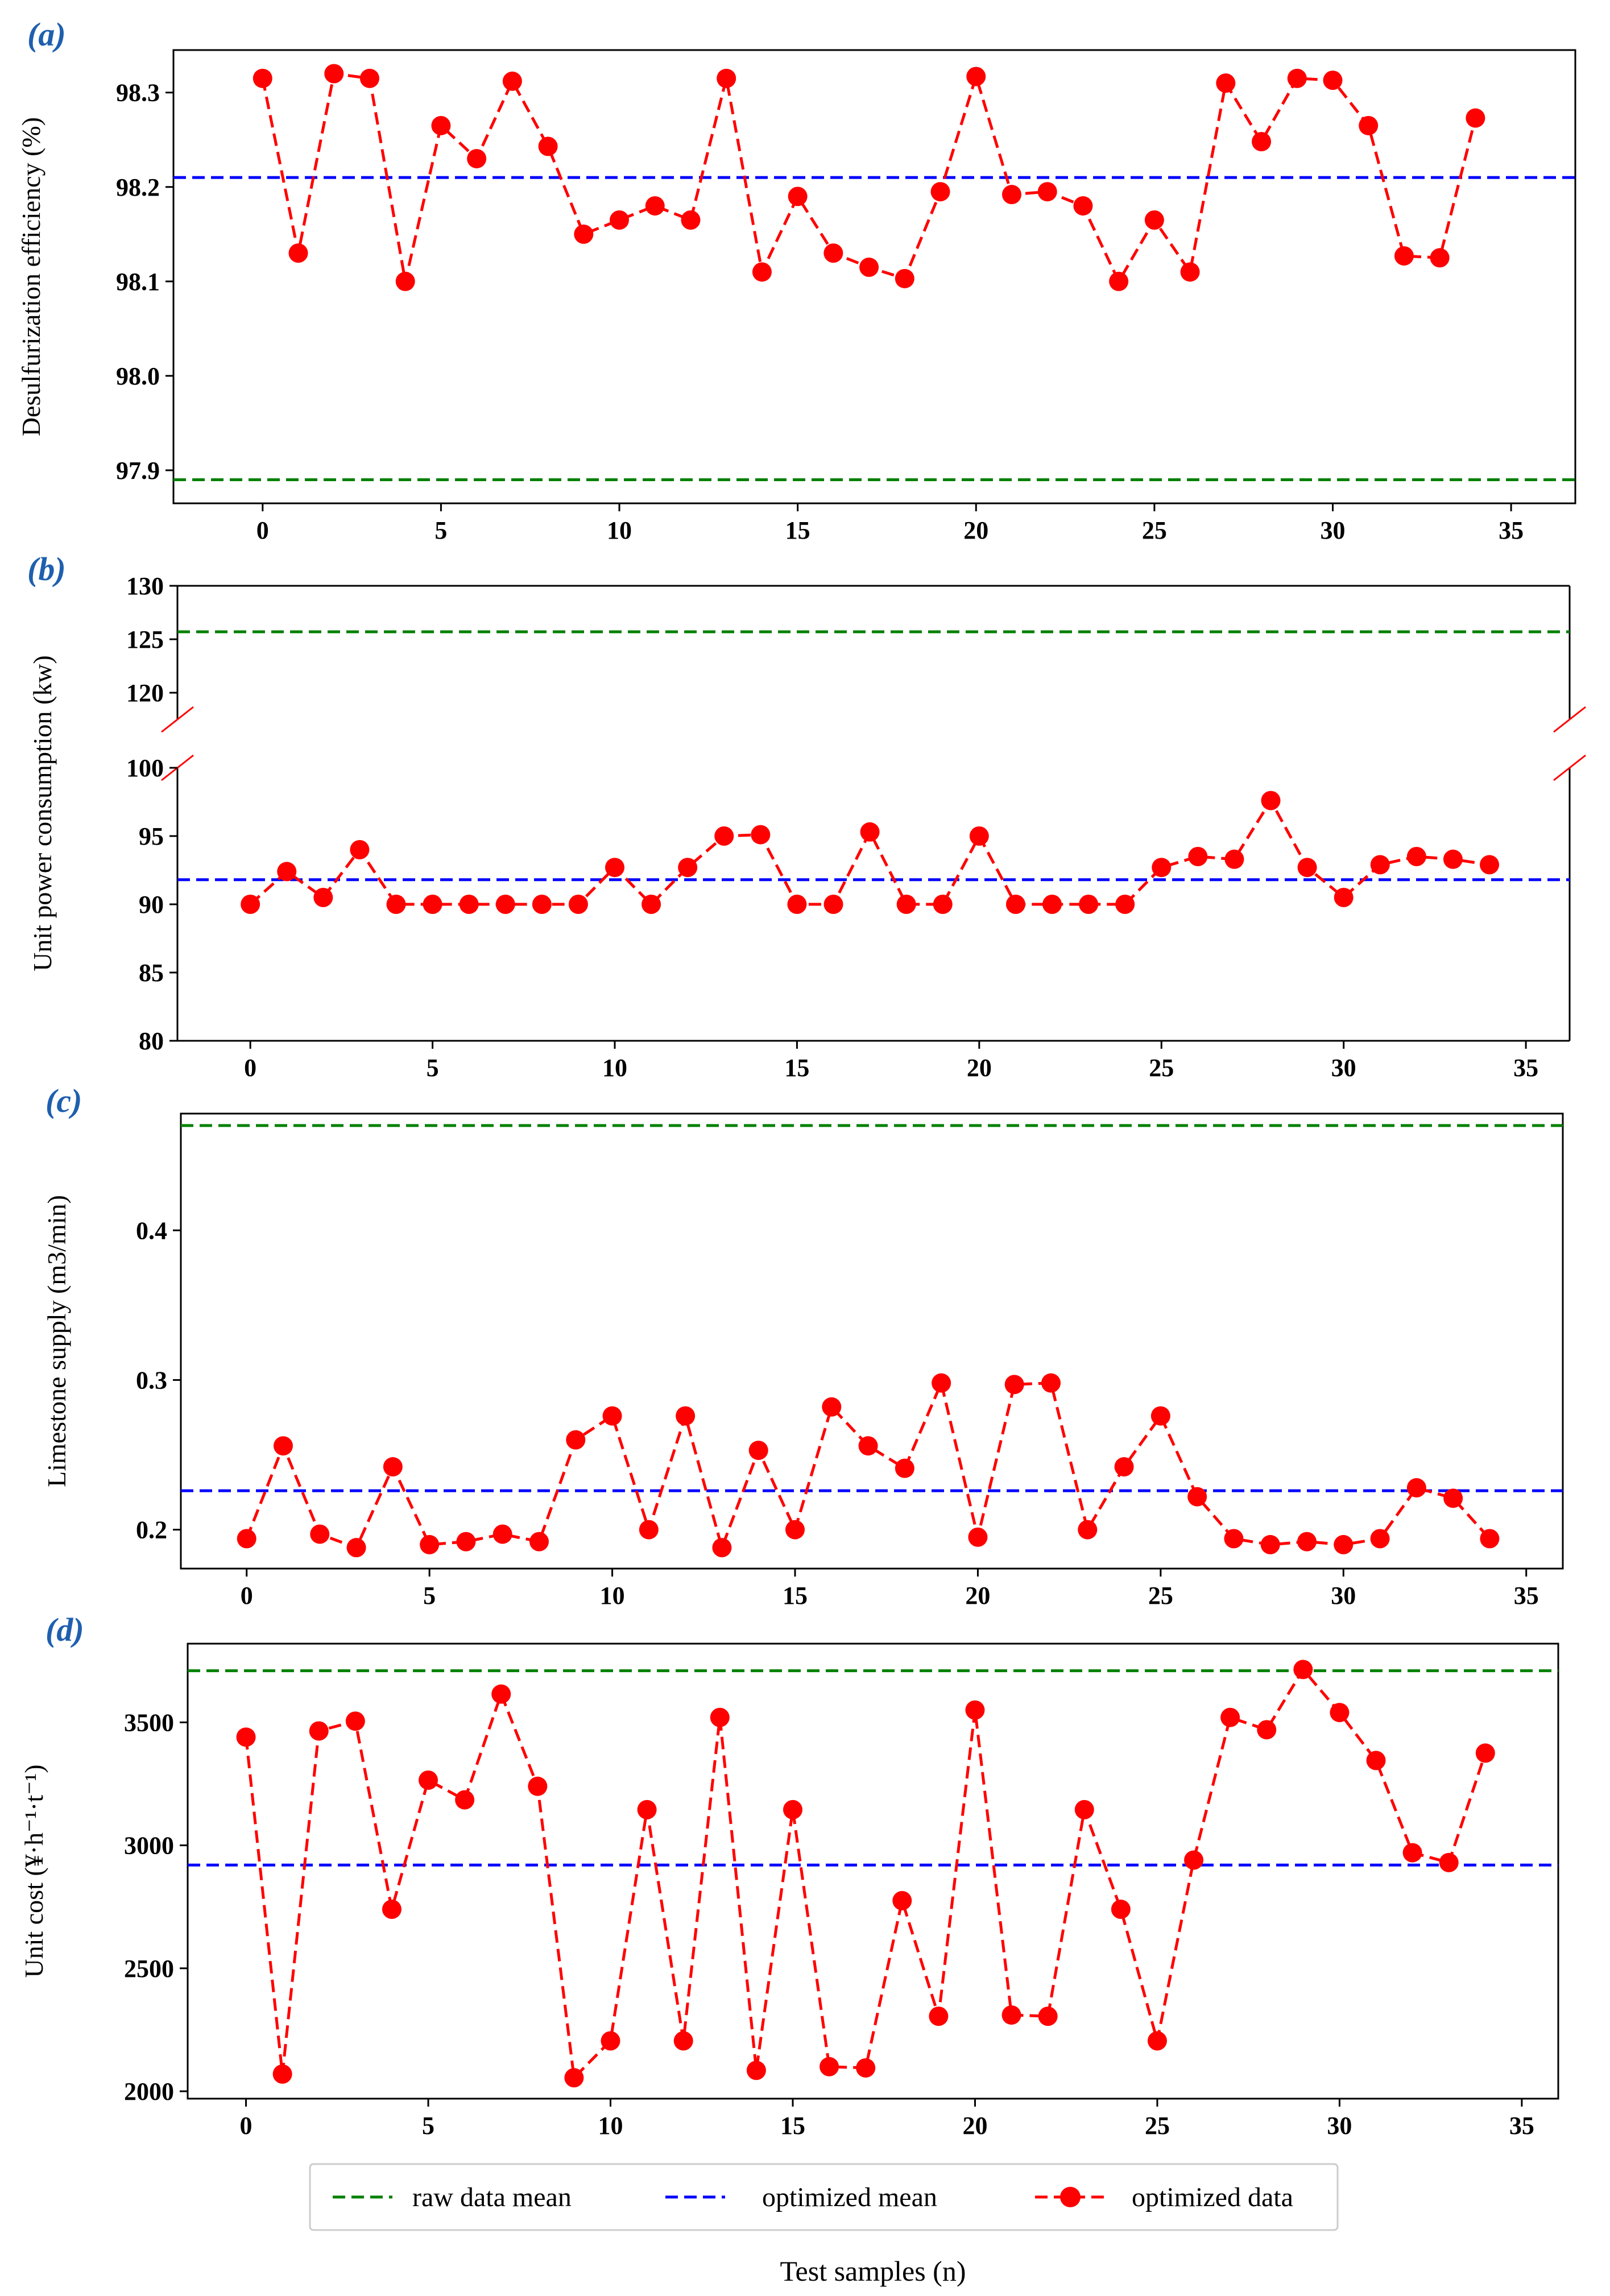 The image size is (1610, 2296). What do you see at coordinates (138, 471) in the screenshot?
I see `y-tick-label: 97.9` at bounding box center [138, 471].